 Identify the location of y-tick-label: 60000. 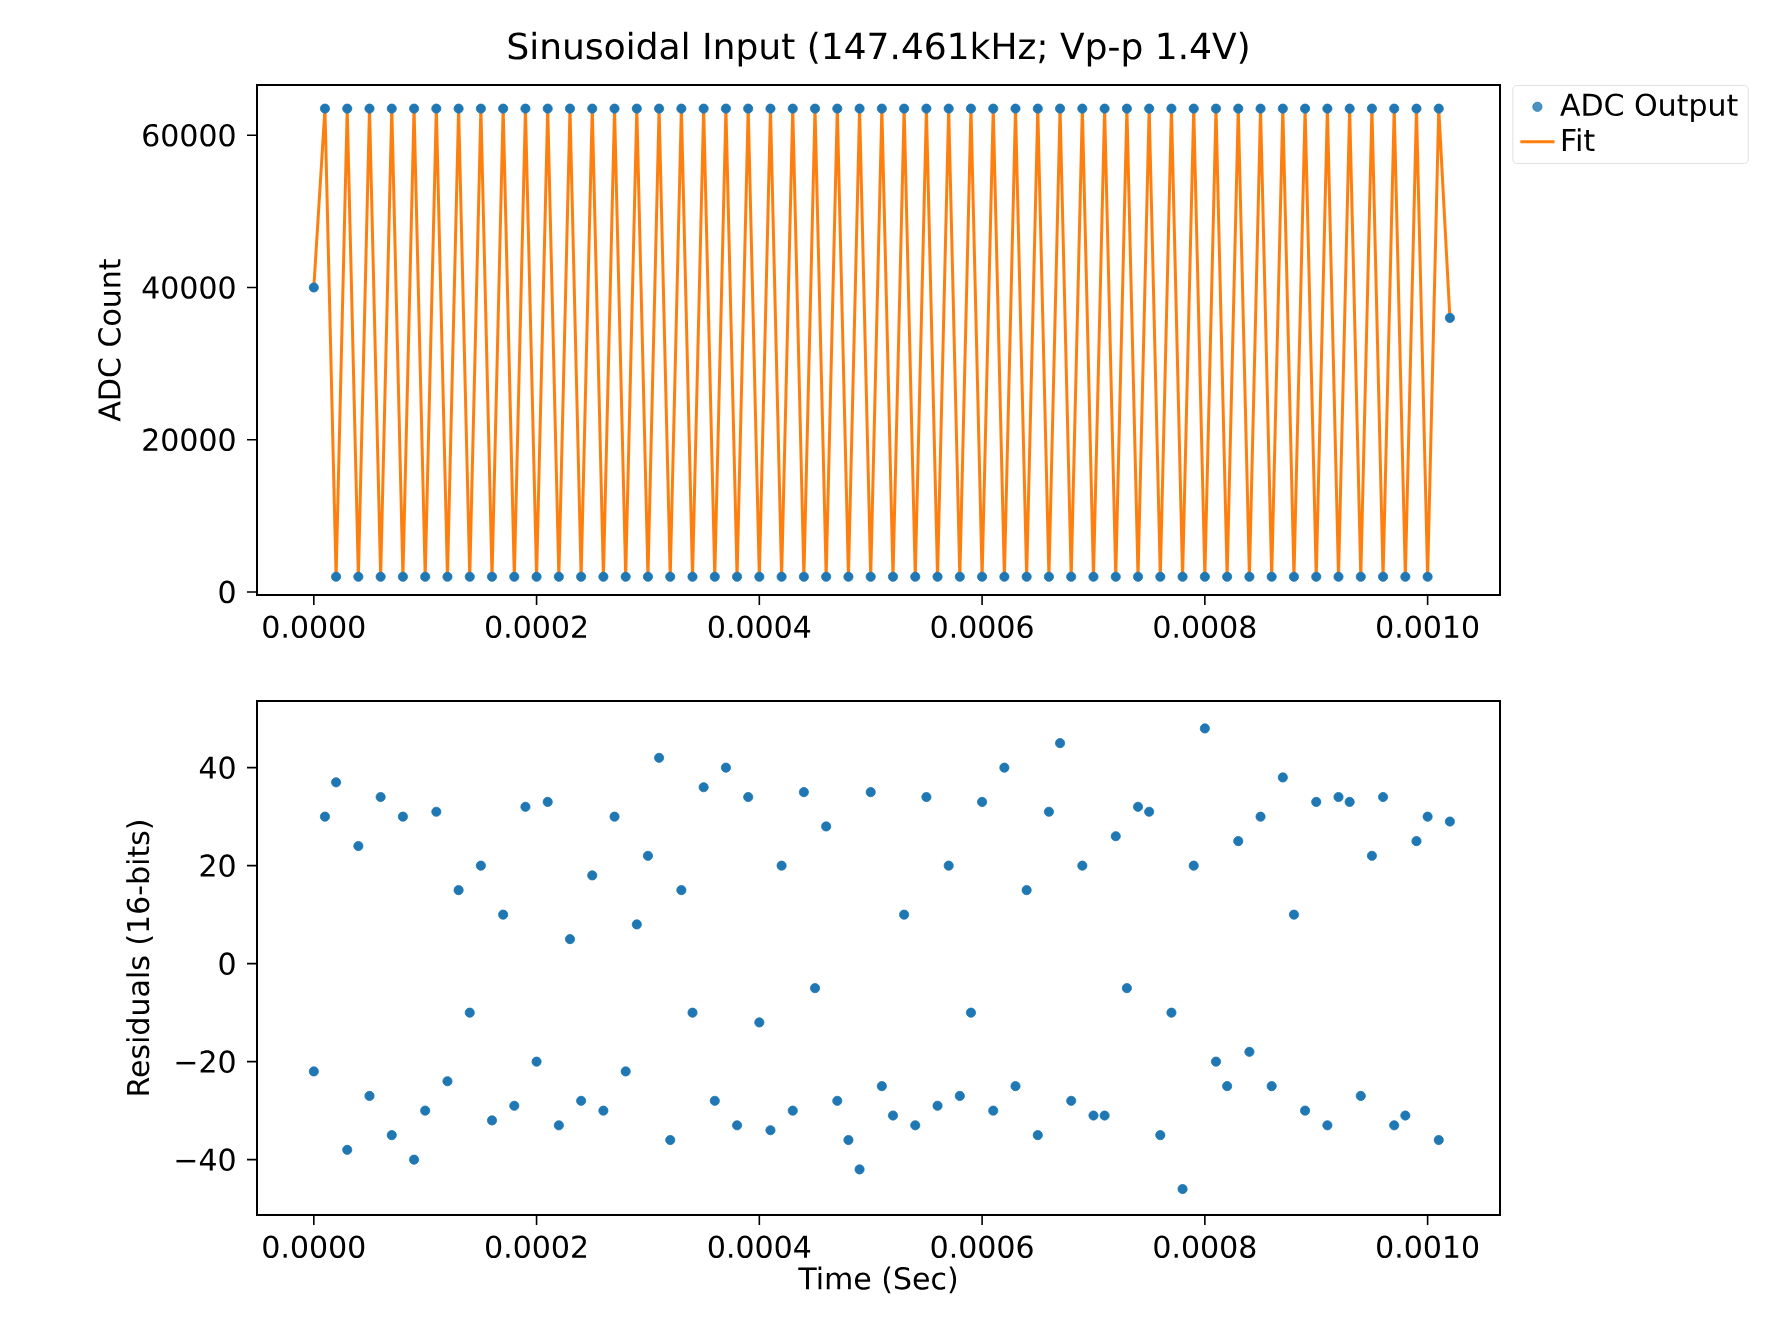
(189, 135).